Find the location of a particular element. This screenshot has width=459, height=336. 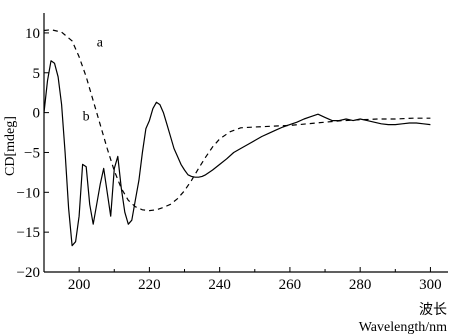

y-tick-label: −20 is located at coordinates (28, 273).